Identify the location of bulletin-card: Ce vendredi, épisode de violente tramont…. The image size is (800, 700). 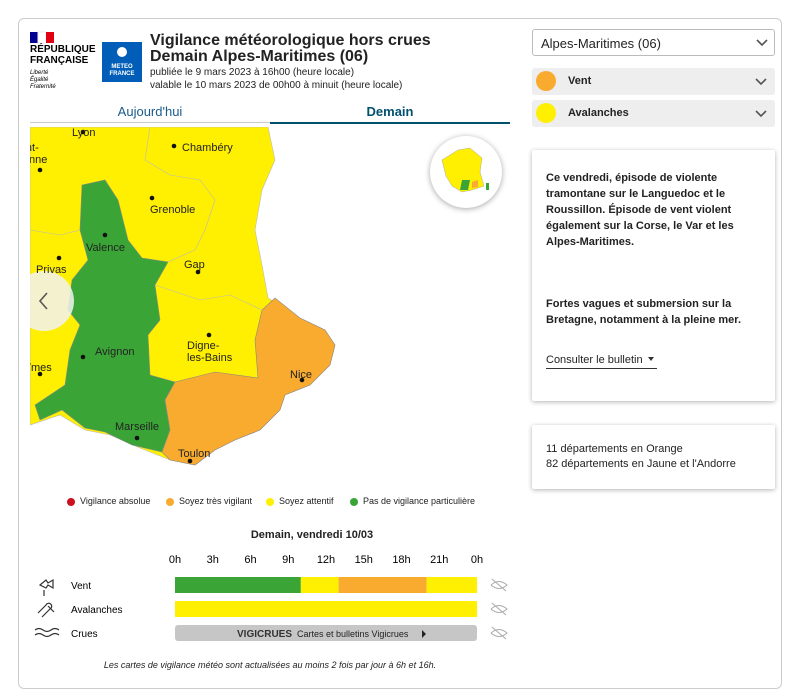
(653, 275).